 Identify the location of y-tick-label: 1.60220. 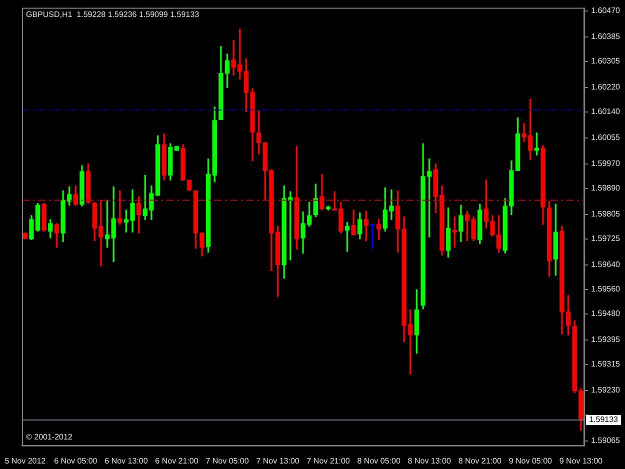
(606, 87).